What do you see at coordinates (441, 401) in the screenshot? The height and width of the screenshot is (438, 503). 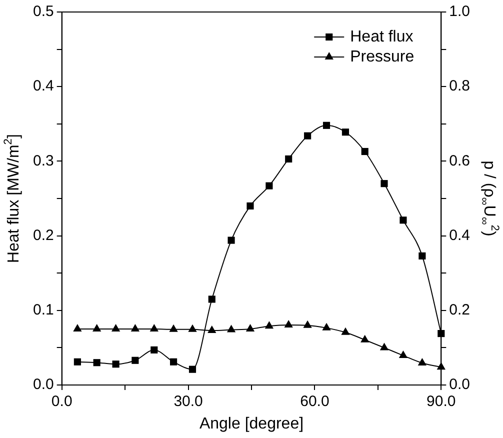 I see `x-tick-label: 90.0` at bounding box center [441, 401].